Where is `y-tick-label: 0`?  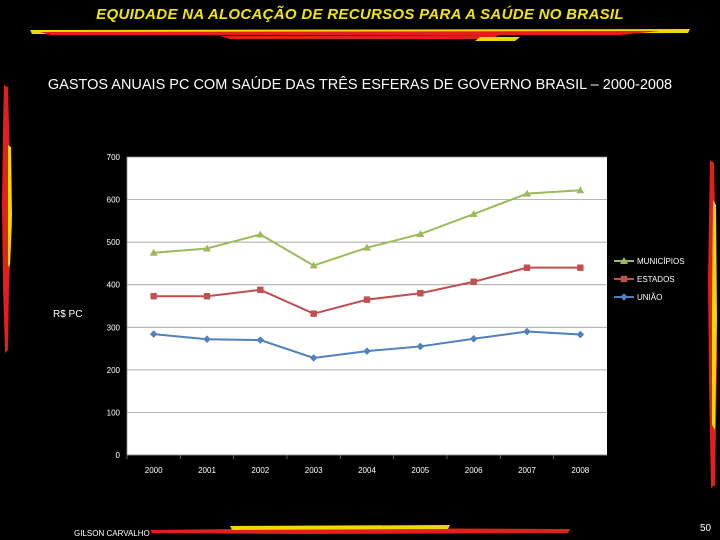 y-tick-label: 0 is located at coordinates (118, 455).